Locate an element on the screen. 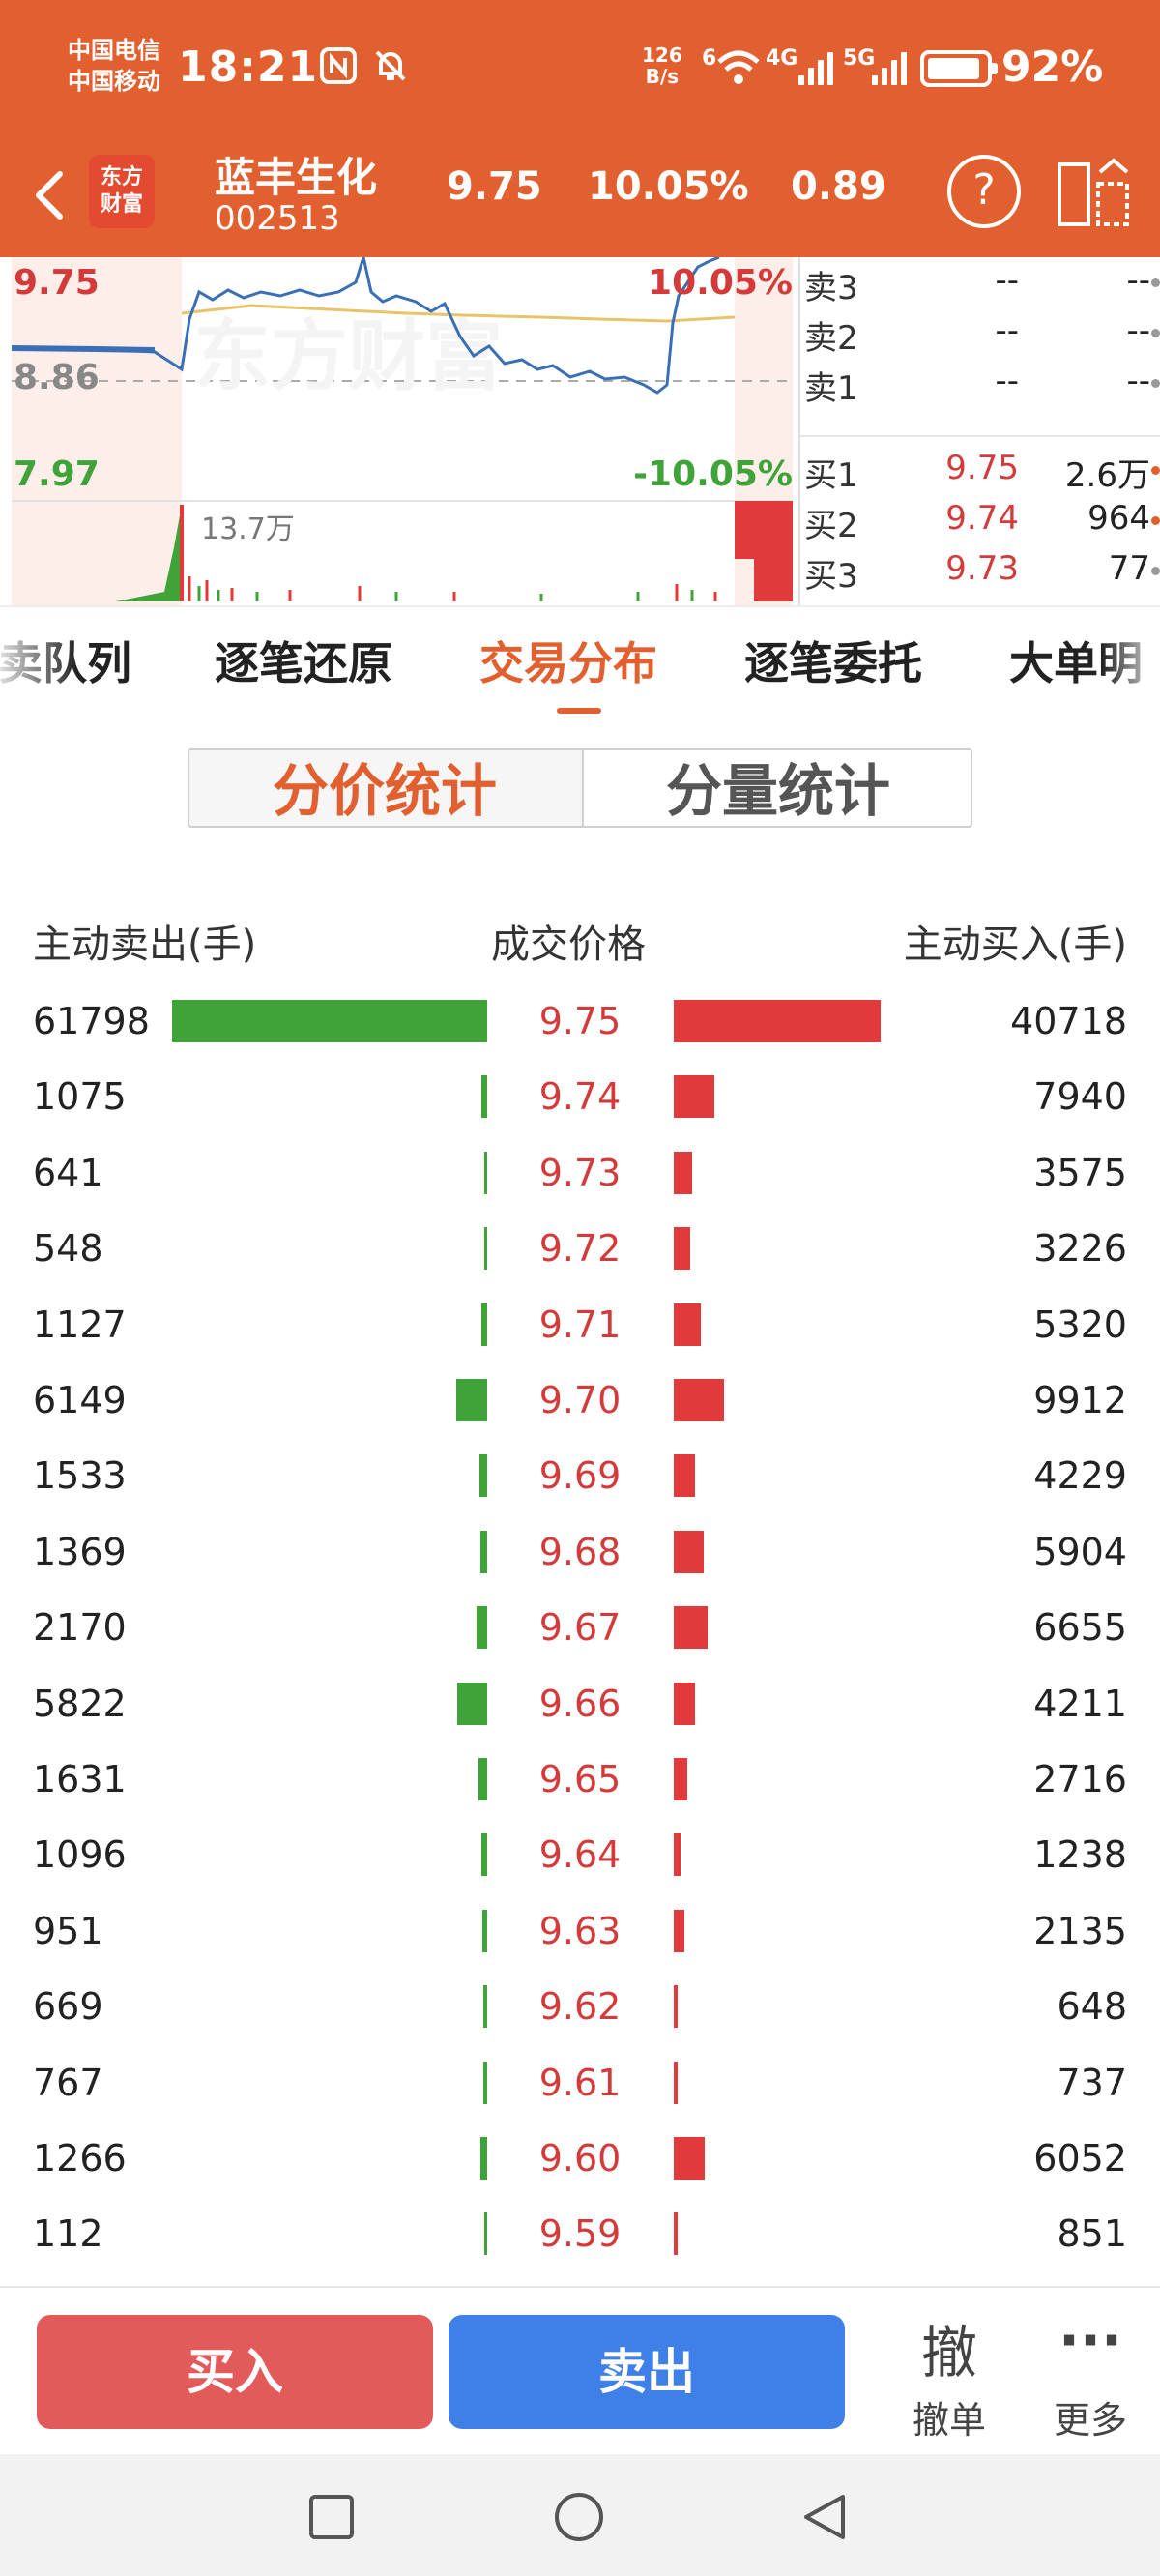 The height and width of the screenshot is (2576, 1160). help-button: ? is located at coordinates (984, 191).